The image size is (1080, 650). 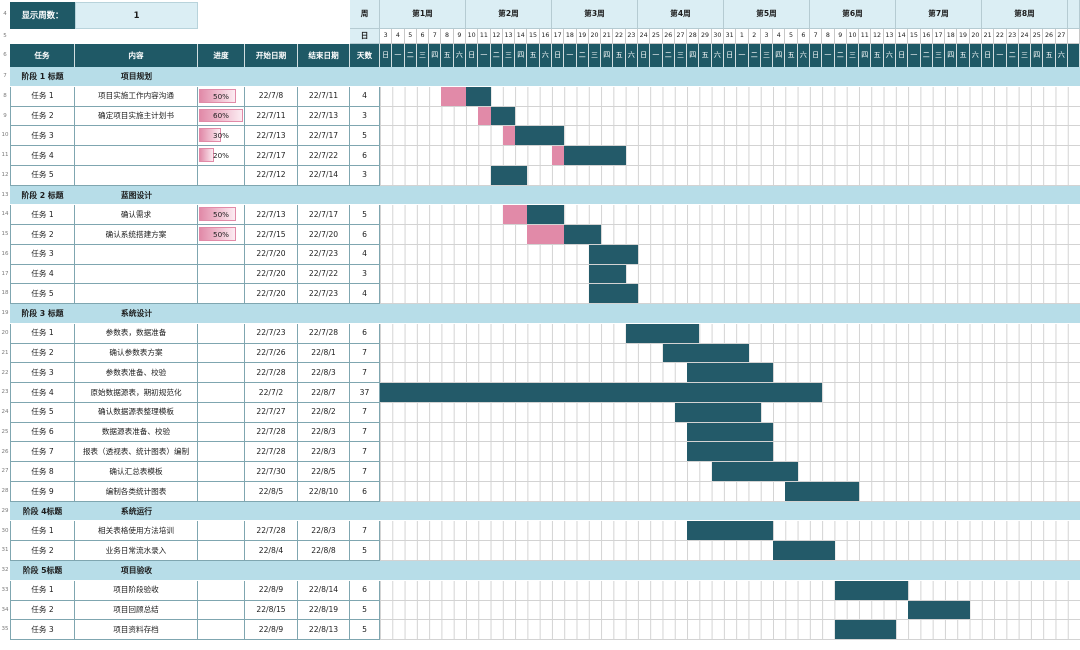 What do you see at coordinates (324, 353) in the screenshot?
I see `task-end-cell: 22/8/1` at bounding box center [324, 353].